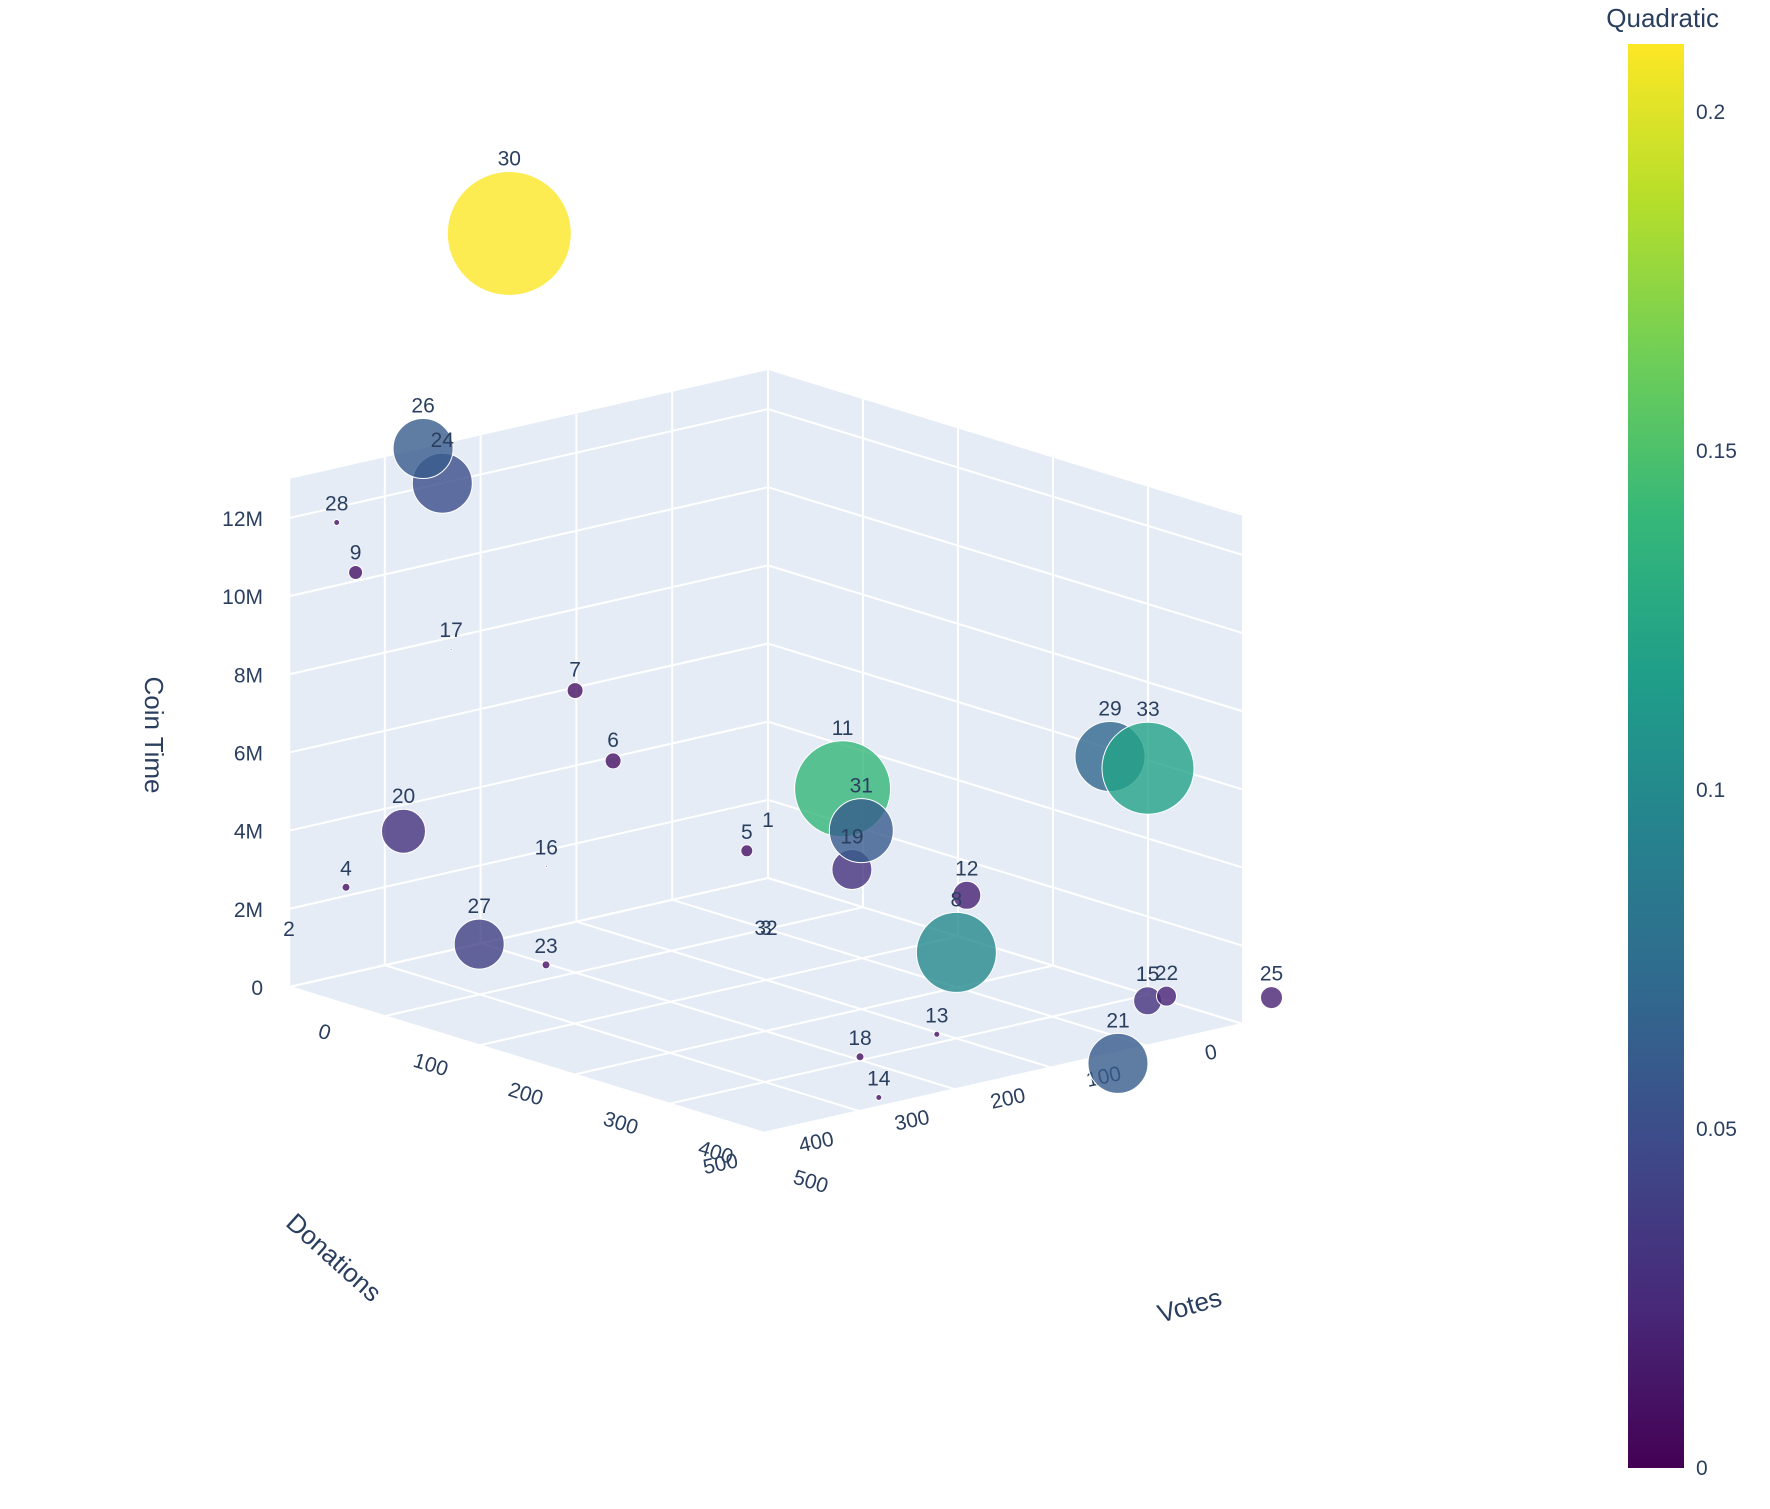  I want to click on coin-time-tick-label: 8M, so click(248, 675).